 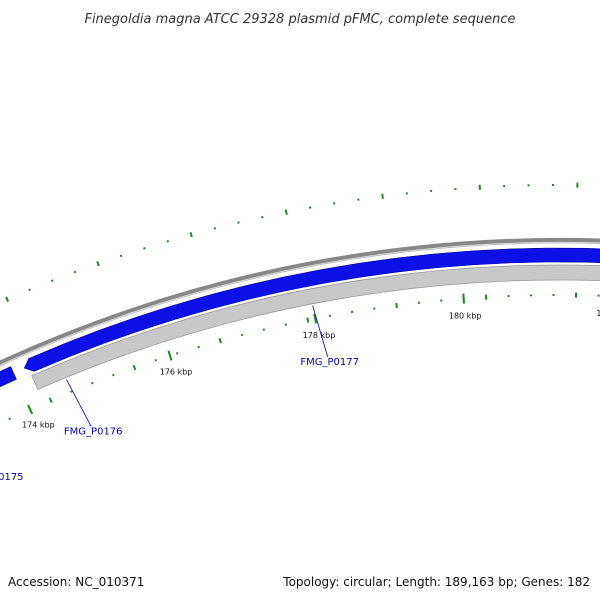 I want to click on scale-tick-label-2: 176 kbp, so click(x=176, y=372).